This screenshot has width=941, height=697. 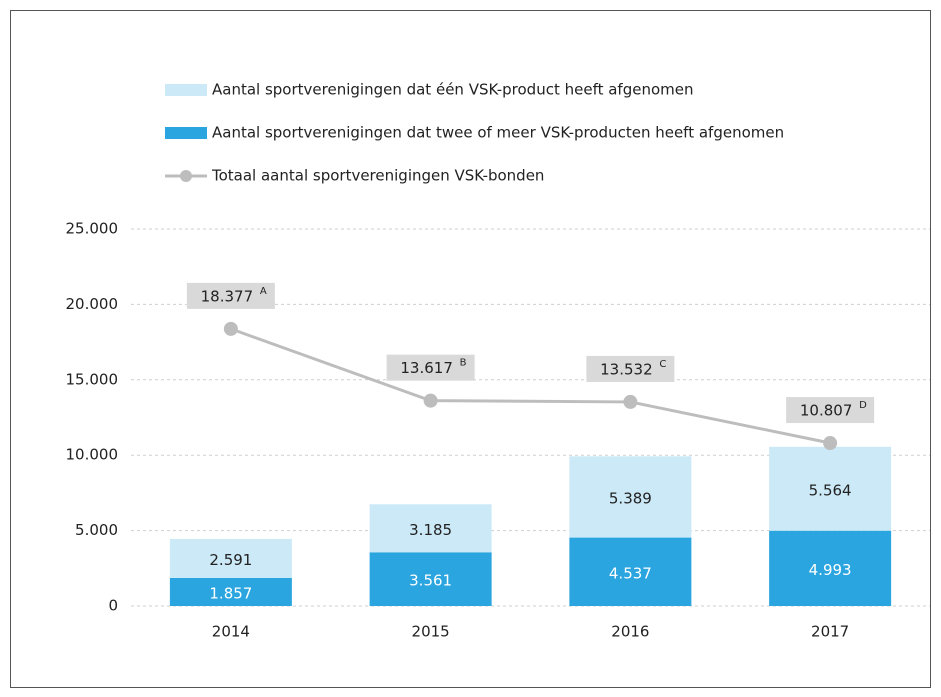 I want to click on data-label: 10.807, so click(x=826, y=411).